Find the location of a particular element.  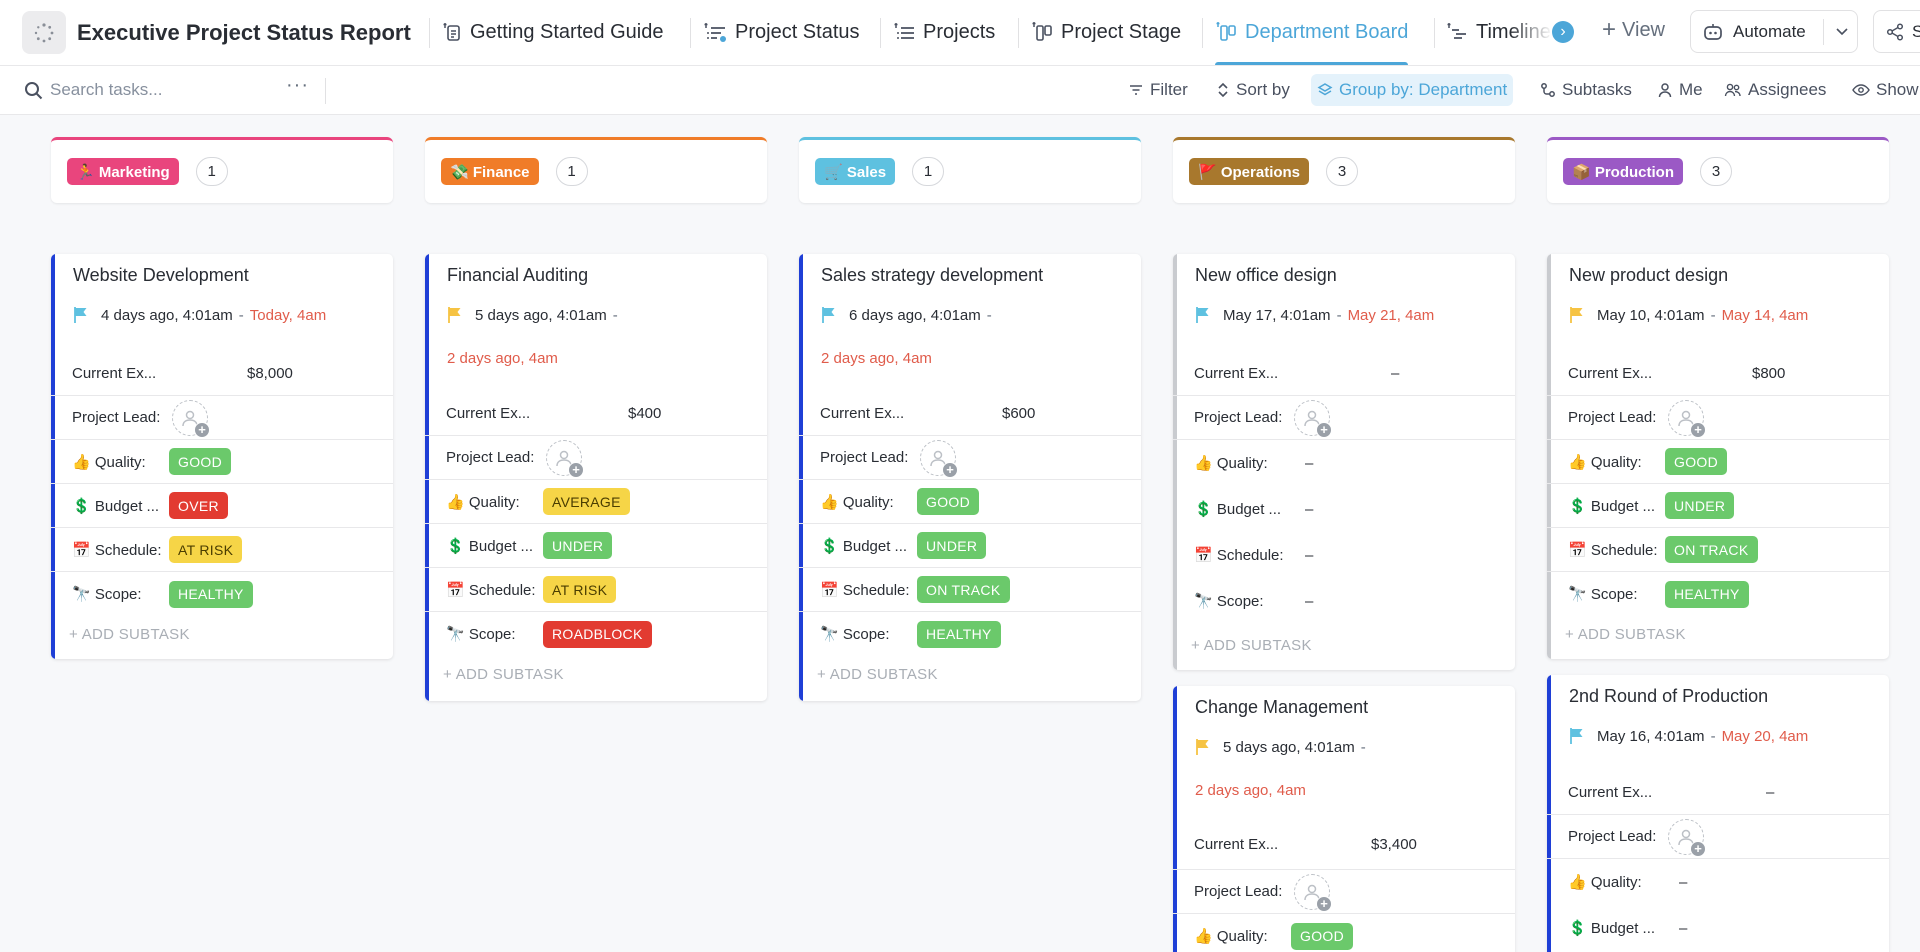

task-dates: 6 days ago, 4:01am - is located at coordinates (909, 315).